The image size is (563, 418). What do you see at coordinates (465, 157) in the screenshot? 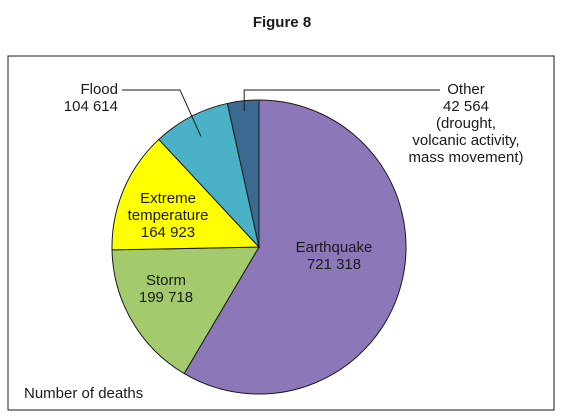
I see `label-other-line: mass movement)` at bounding box center [465, 157].